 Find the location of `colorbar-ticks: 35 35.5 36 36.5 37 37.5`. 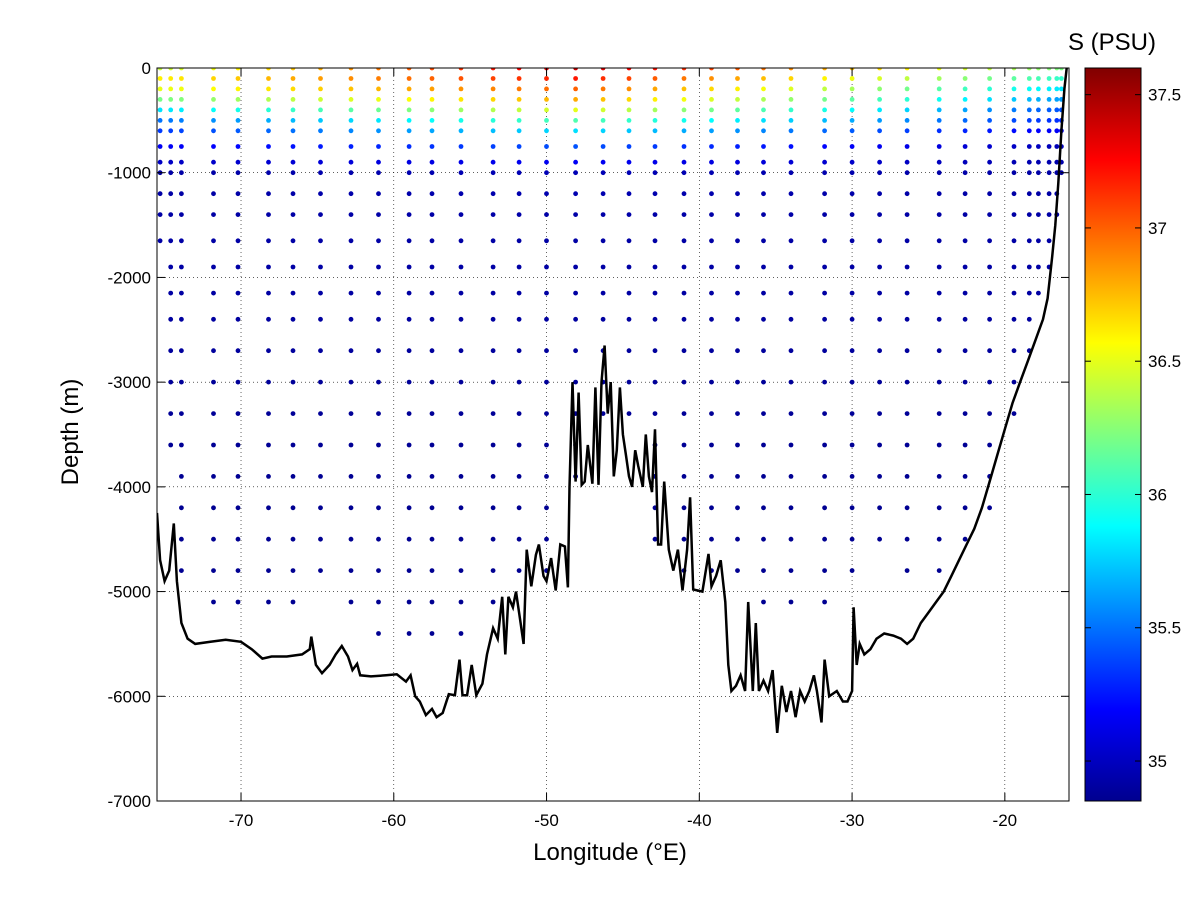

colorbar-ticks: 35 35.5 36 36.5 37 37.5 is located at coordinates (1133, 428).